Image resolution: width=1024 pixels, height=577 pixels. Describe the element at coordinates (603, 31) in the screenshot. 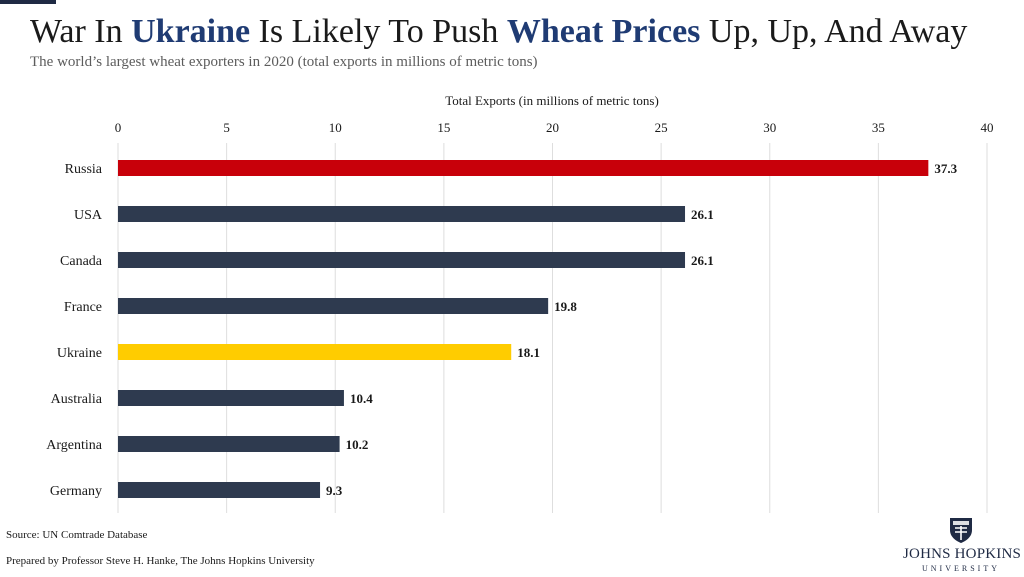

I see `title-highlight-wheat-prices: Wheat Prices` at that location.